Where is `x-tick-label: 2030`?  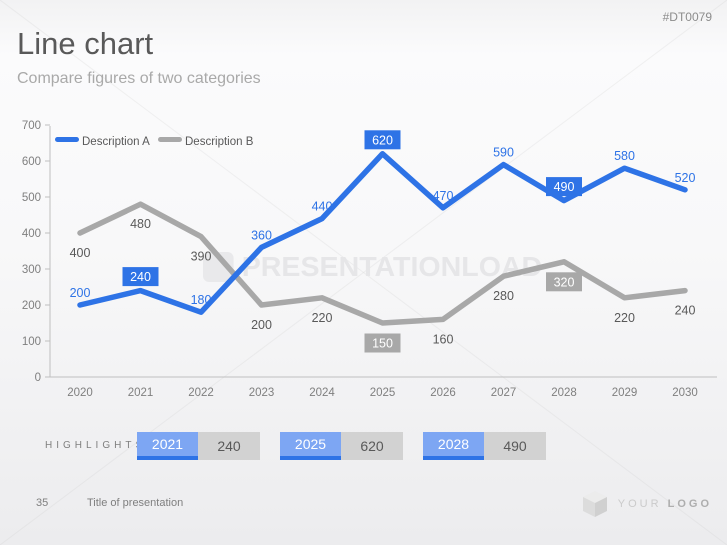 x-tick-label: 2030 is located at coordinates (685, 393).